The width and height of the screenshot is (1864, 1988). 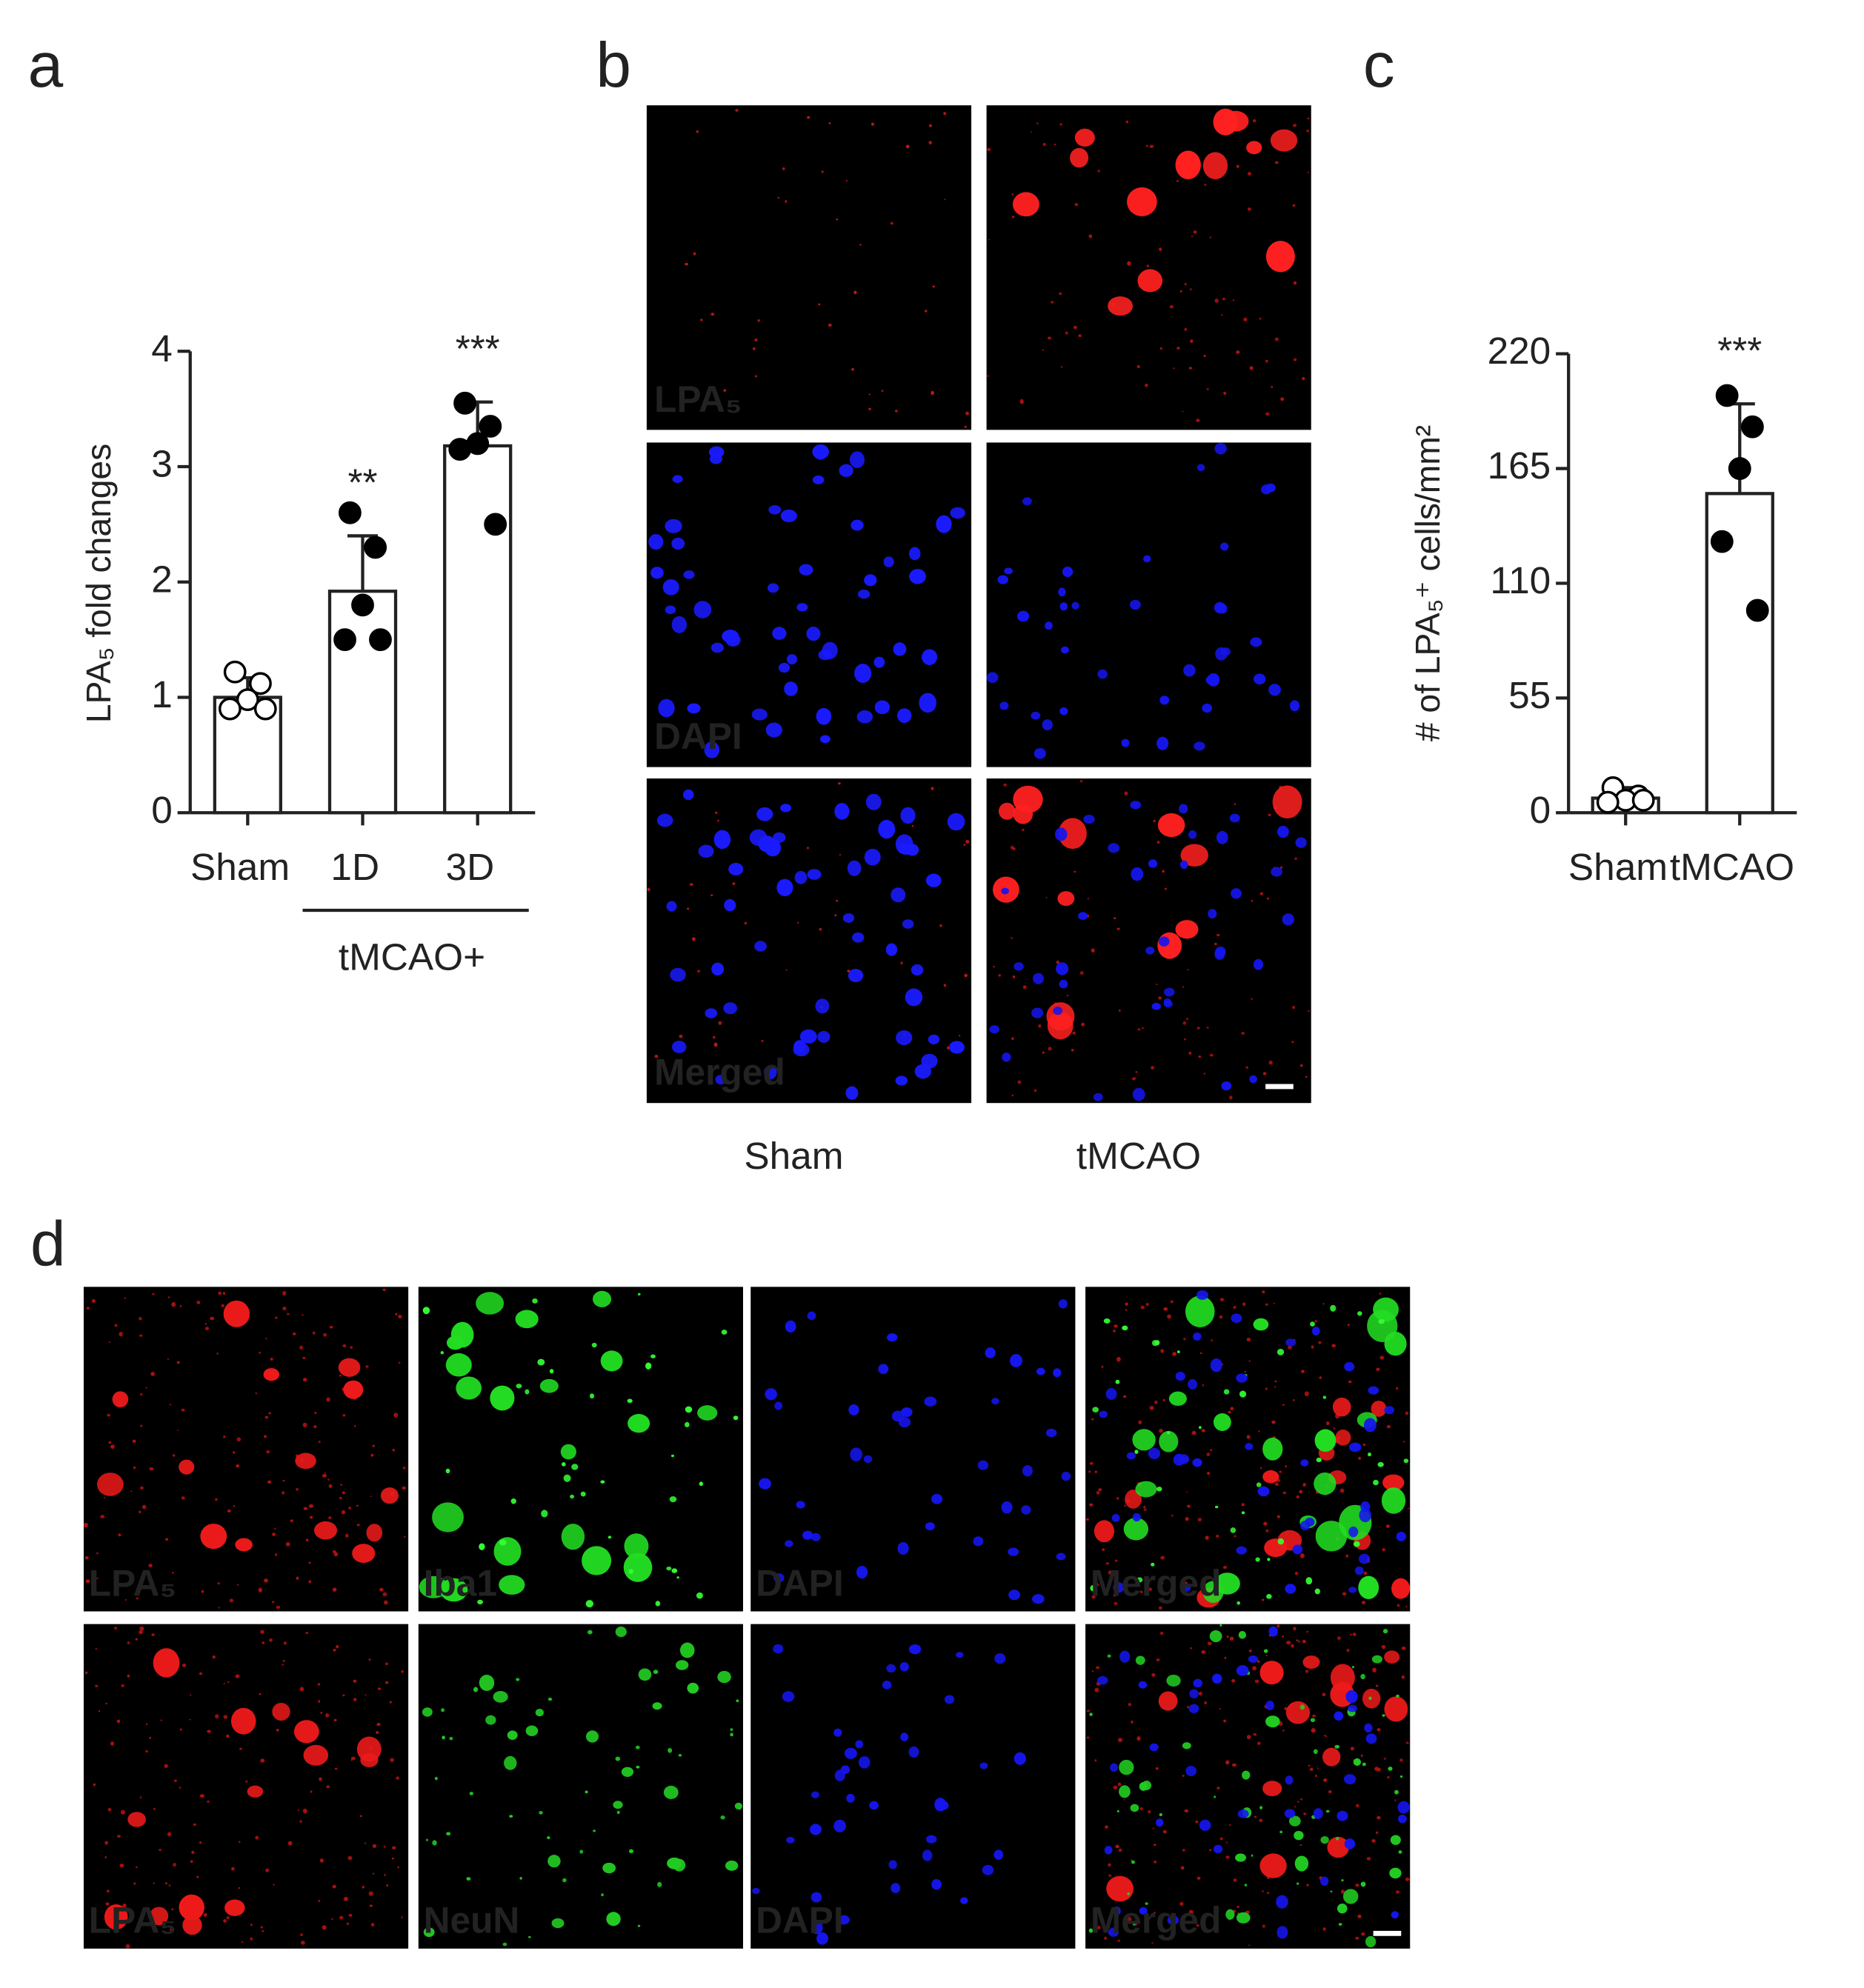 I want to click on image-label: LPA₅, so click(x=132, y=1583).